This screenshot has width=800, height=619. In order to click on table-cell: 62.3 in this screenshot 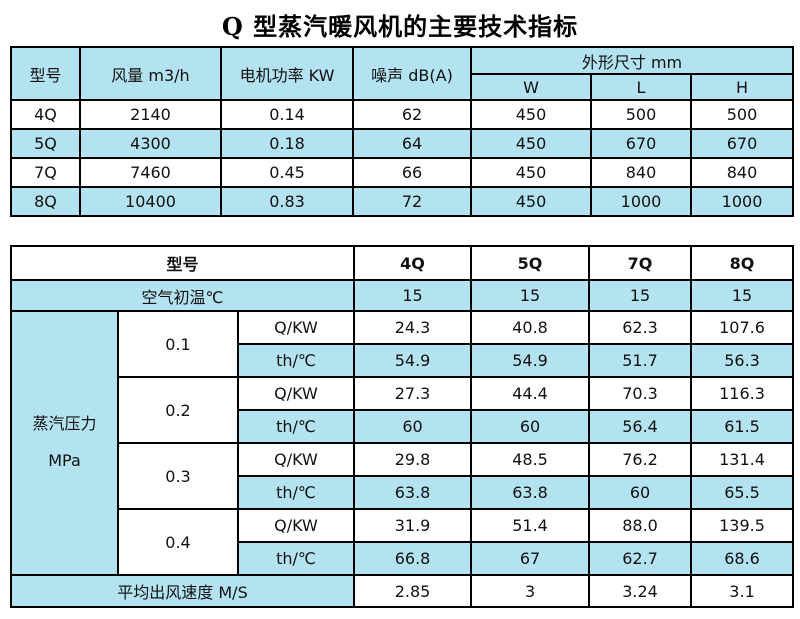, I will do `click(640, 327)`.